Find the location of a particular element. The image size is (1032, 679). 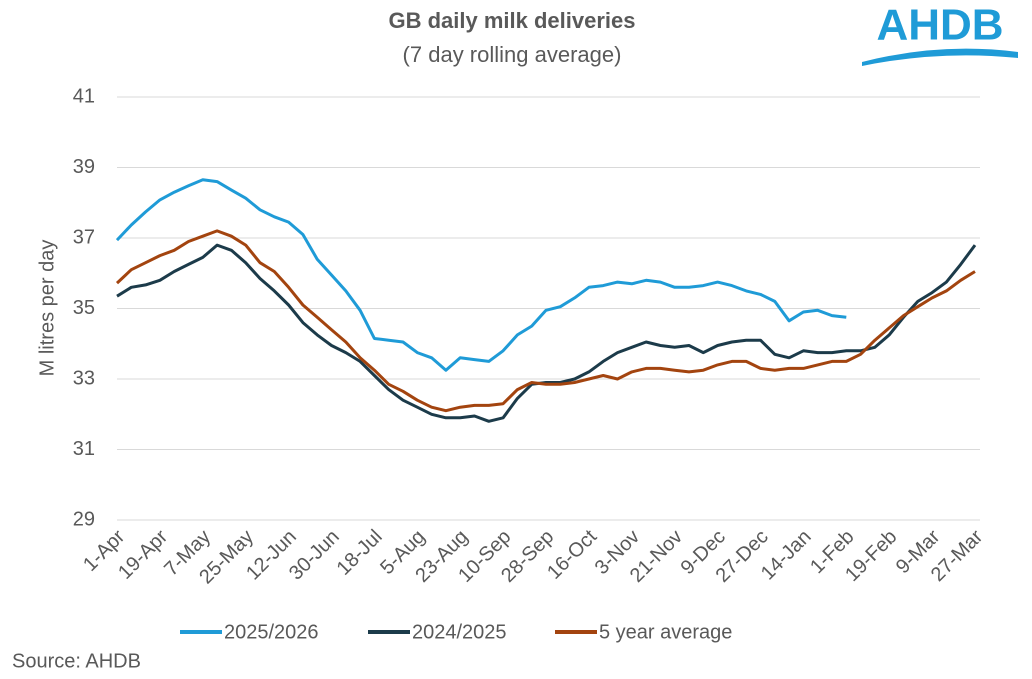

legend-label: 2024/2025 is located at coordinates (459, 632).